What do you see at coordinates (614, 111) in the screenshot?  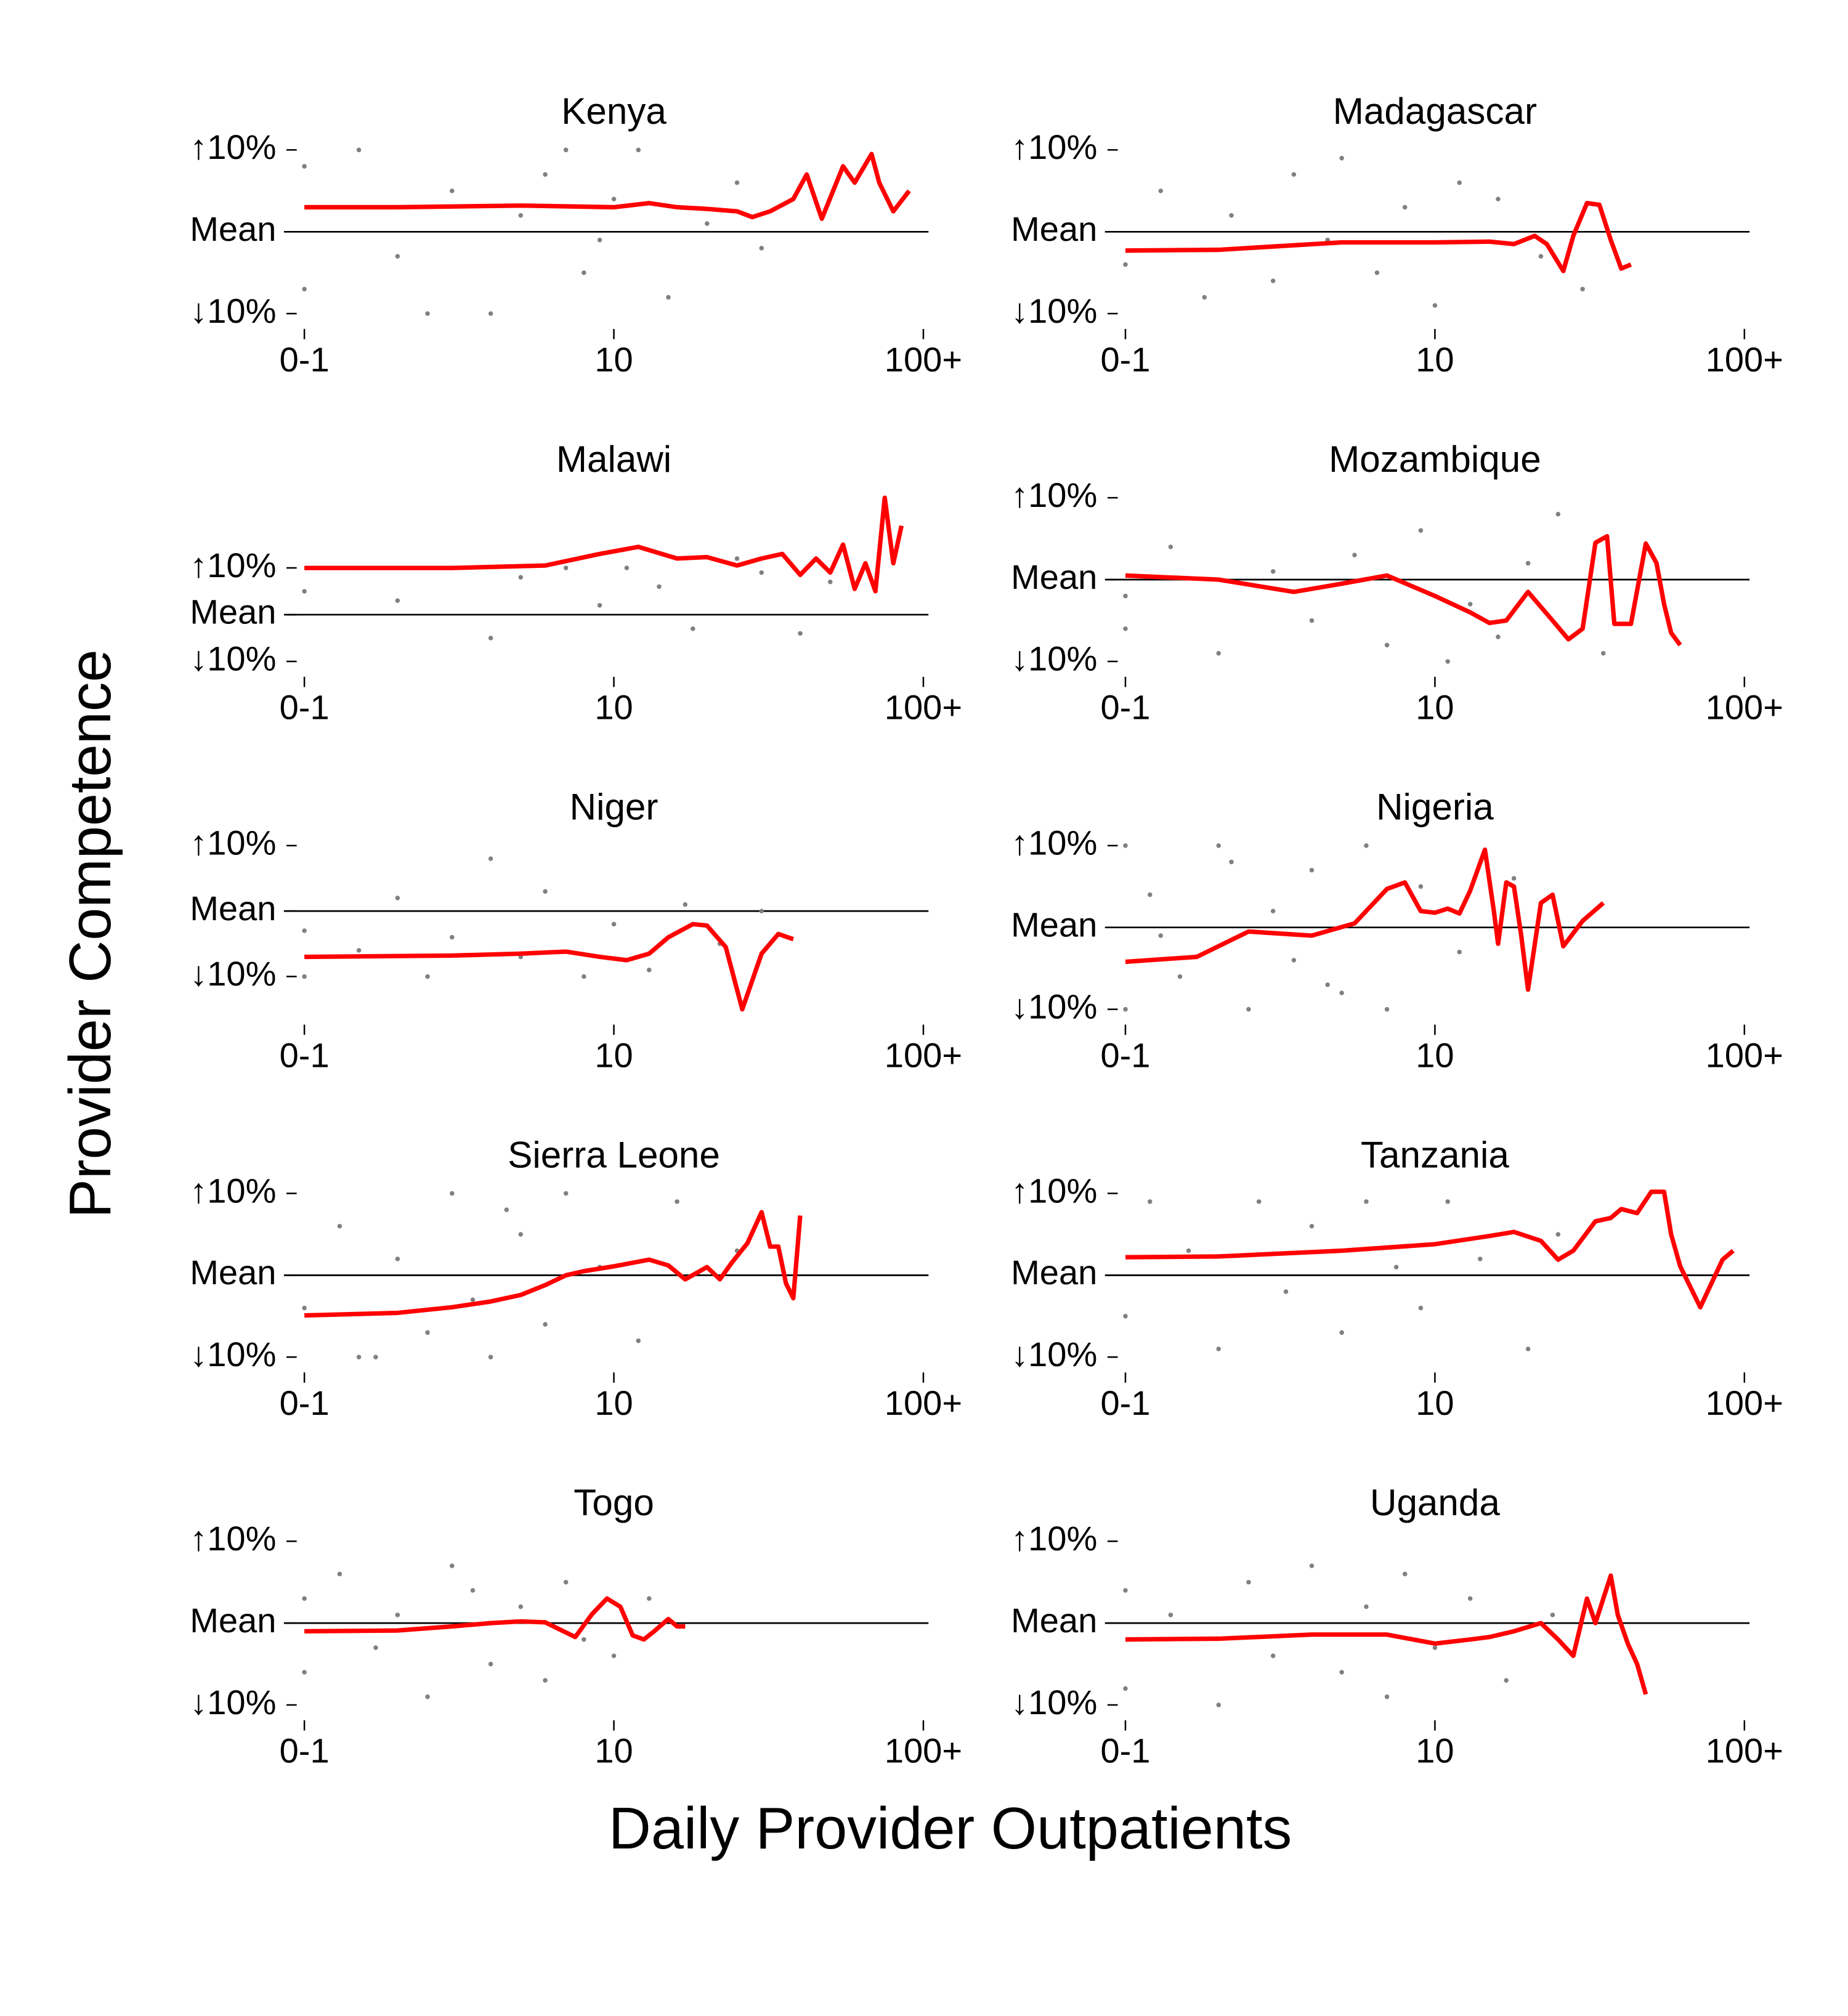 I see `panel-title: Kenya` at bounding box center [614, 111].